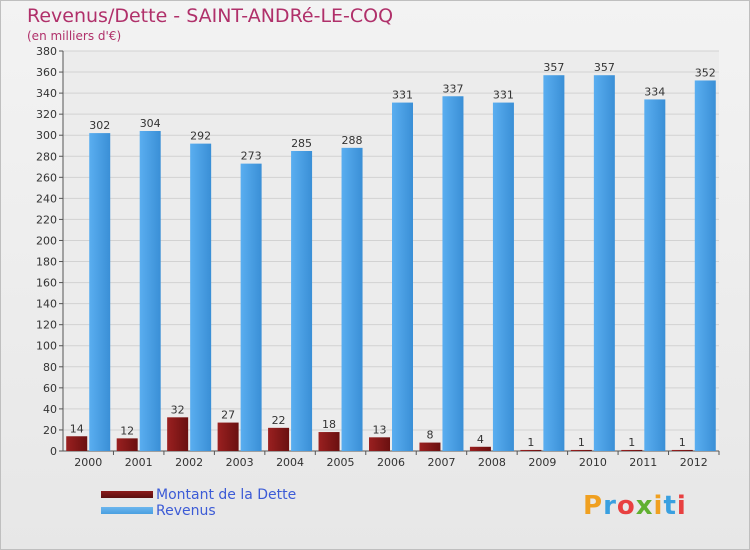 This screenshot has height=550, width=750. What do you see at coordinates (542, 462) in the screenshot?
I see `x-tick-label: 2009` at bounding box center [542, 462].